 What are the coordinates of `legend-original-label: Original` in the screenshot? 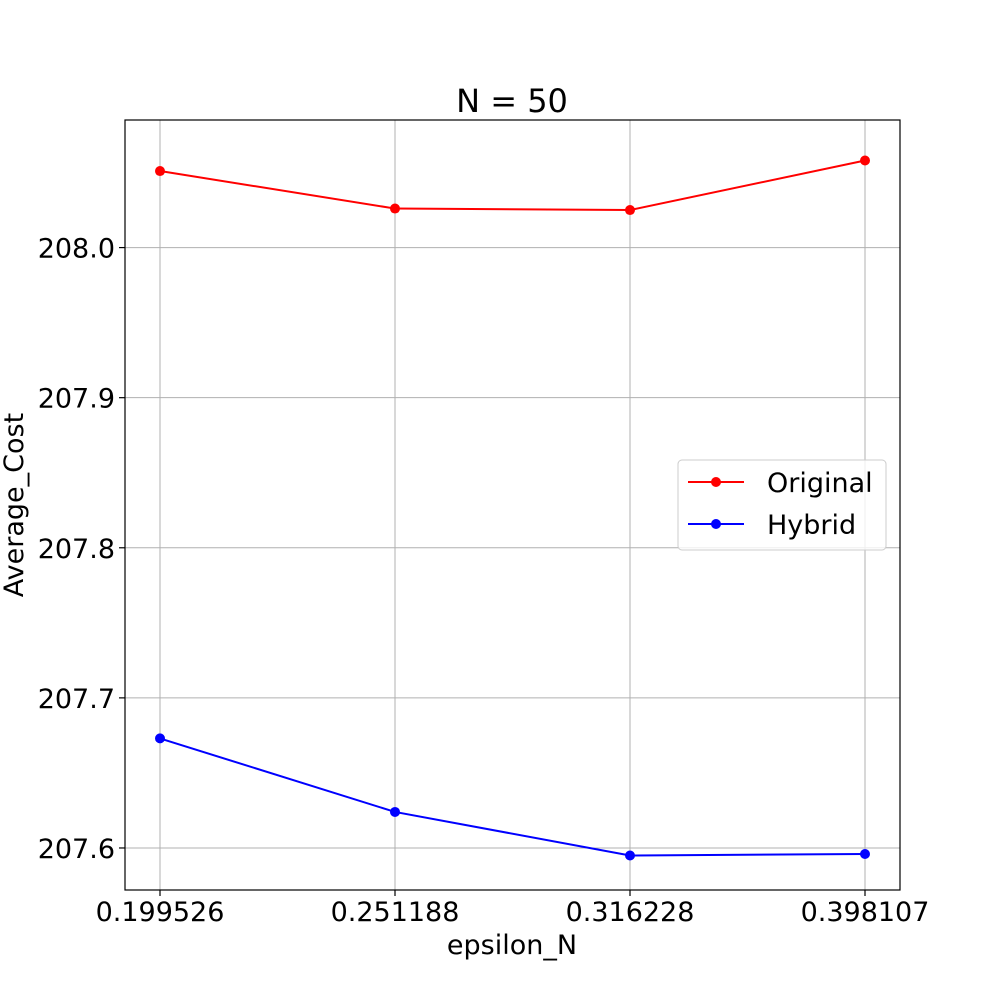 It's located at (820, 483).